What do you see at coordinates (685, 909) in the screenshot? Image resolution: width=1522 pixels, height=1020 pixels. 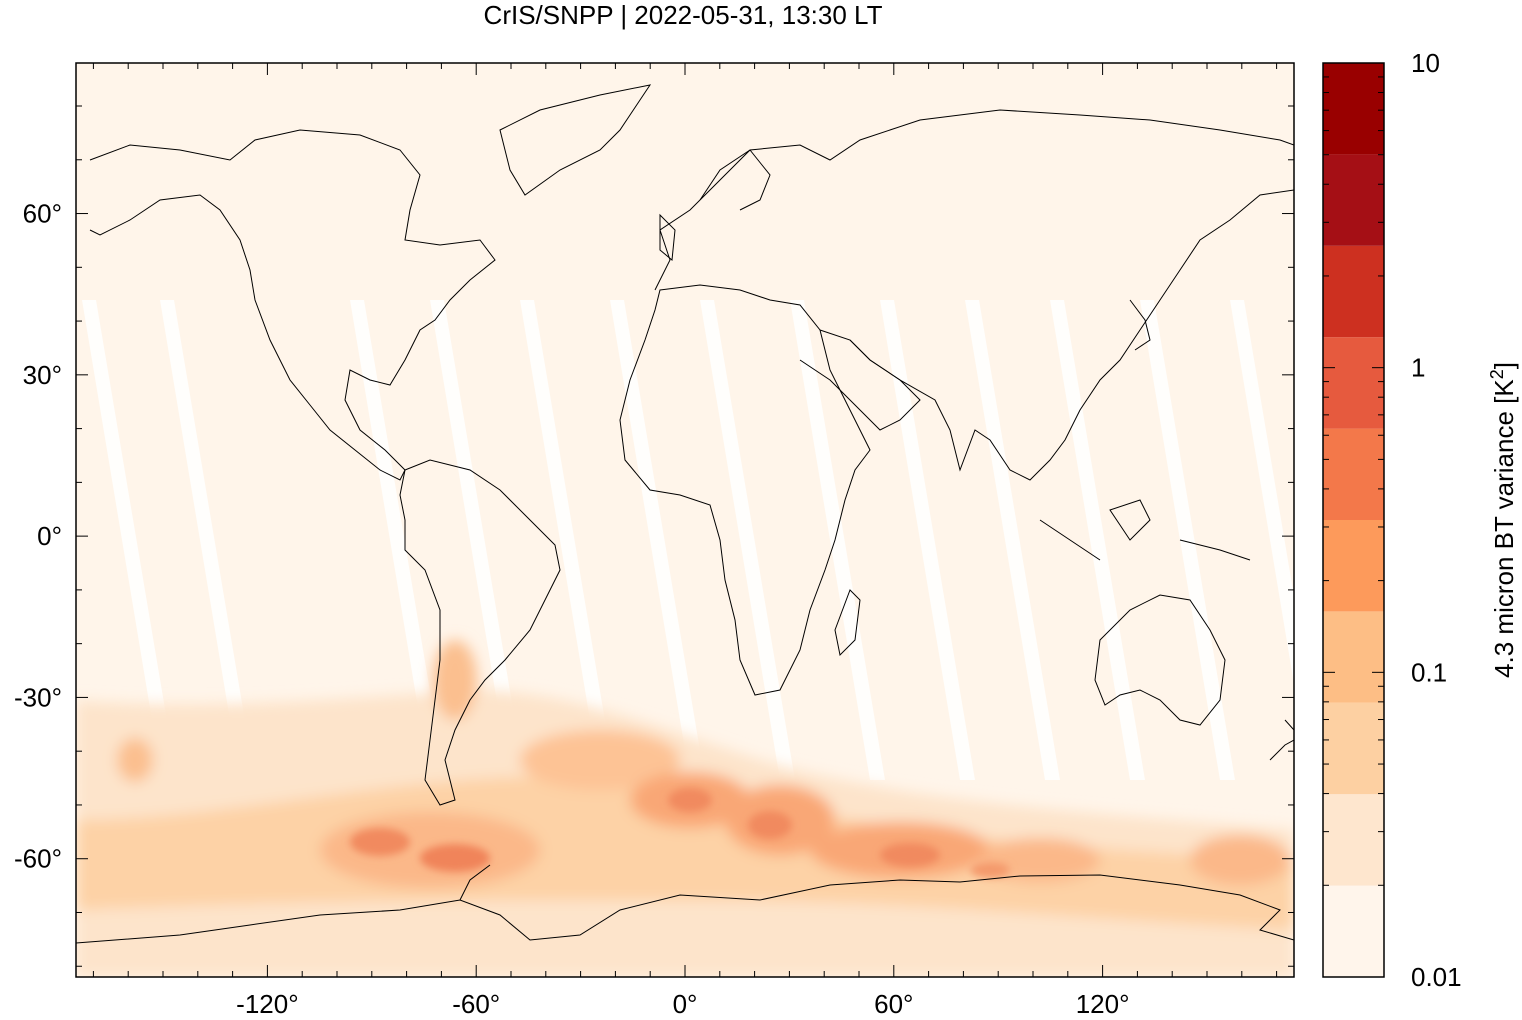 I see `coastline-antarctica` at bounding box center [685, 909].